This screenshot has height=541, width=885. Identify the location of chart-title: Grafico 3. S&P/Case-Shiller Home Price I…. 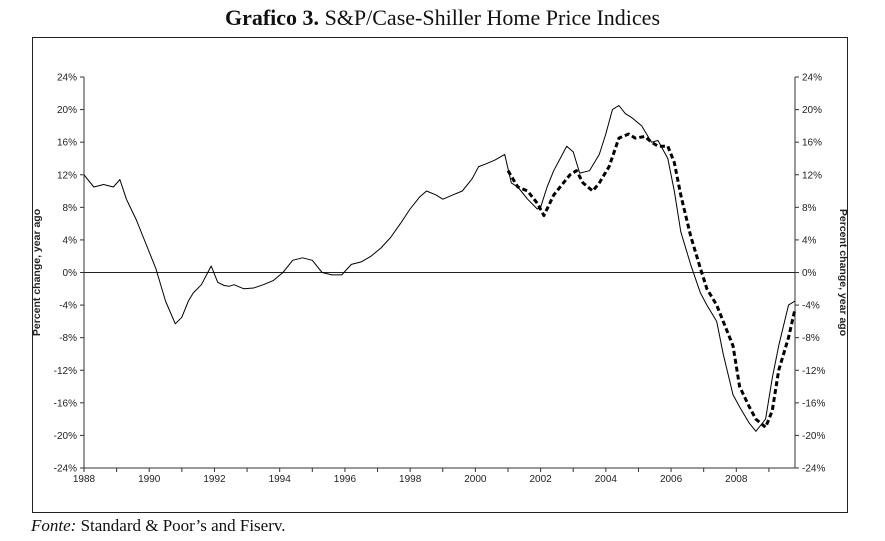
(442, 18).